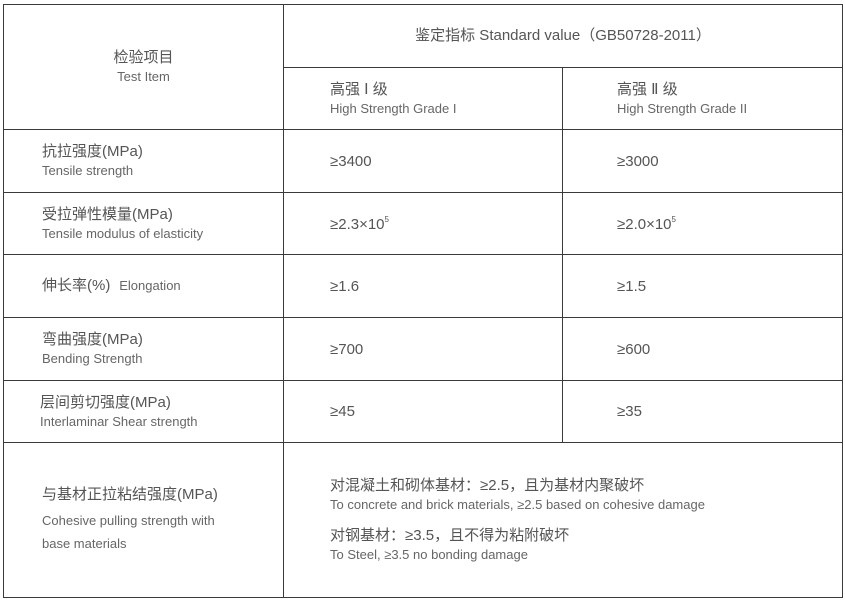 This screenshot has height=603, width=845. Describe the element at coordinates (445, 223) in the screenshot. I see `grade1-value: ≥2.3×105` at that location.